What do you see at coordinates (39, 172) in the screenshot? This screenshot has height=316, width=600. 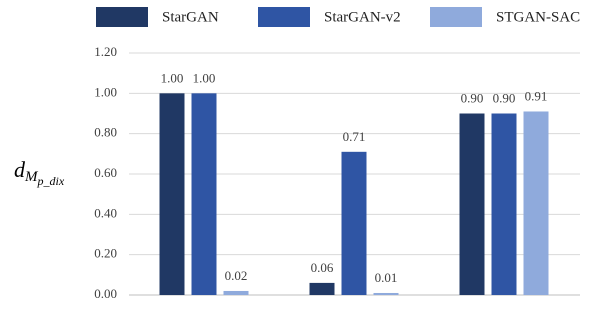 I see `y-axis-label: dMp_dix` at bounding box center [39, 172].